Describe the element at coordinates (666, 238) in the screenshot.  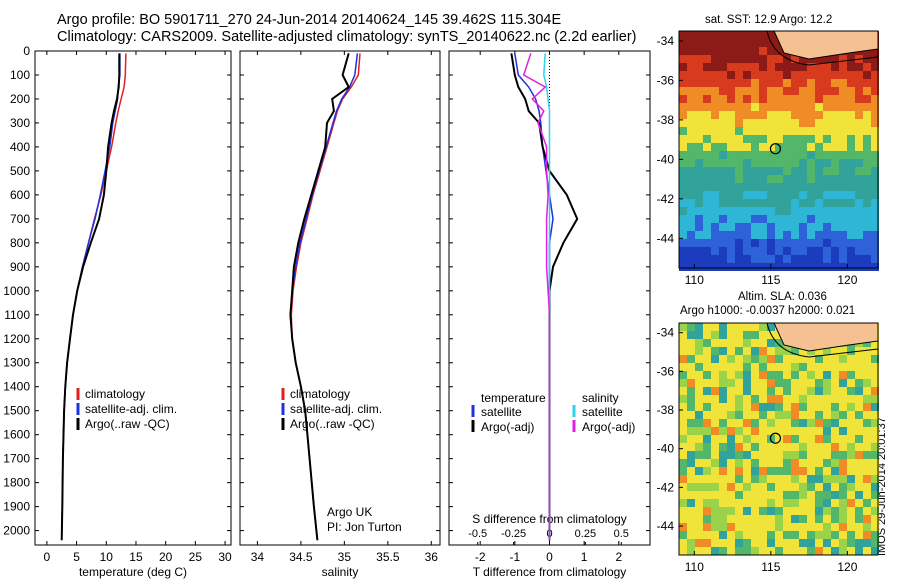
I see `map-lat-label: -44` at that location.